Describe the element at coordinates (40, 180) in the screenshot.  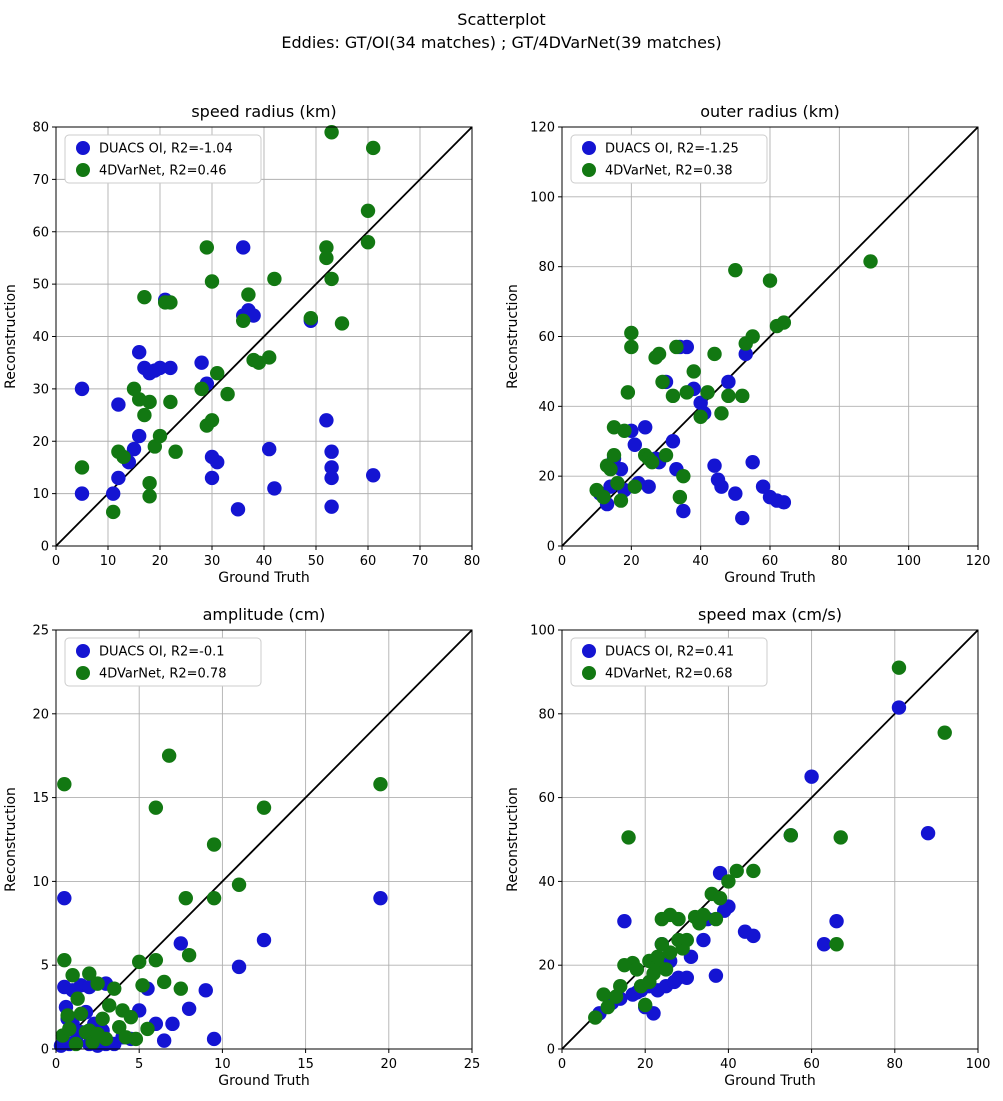
I see `y-tick-label: 70` at that location.